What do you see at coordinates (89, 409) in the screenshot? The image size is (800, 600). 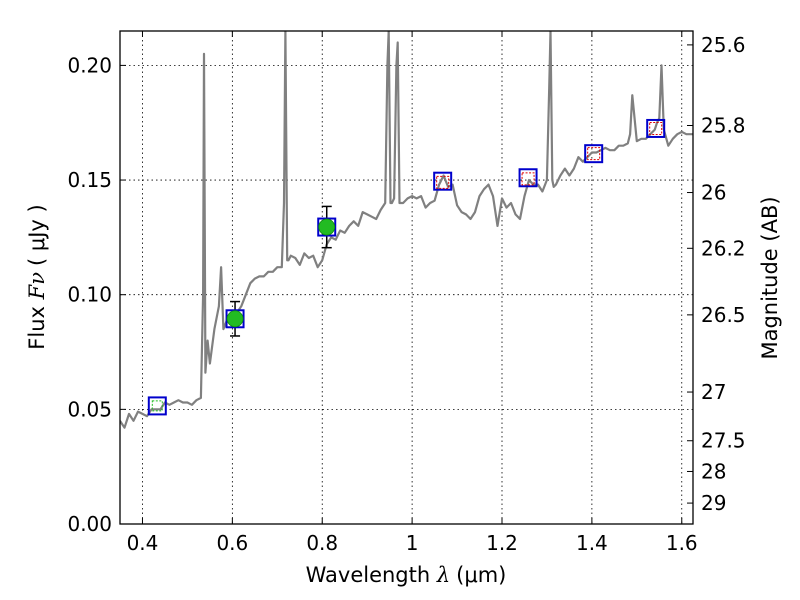 I see `y-tick-label: 0.05` at bounding box center [89, 409].